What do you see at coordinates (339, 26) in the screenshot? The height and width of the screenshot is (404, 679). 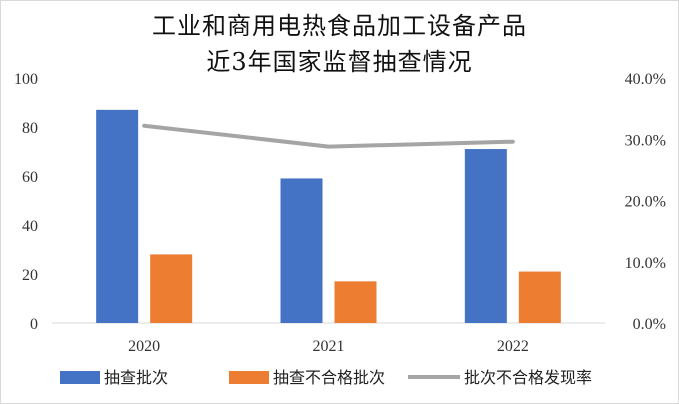 I see `chart-title-line-1: 工业和商用电热食品加工设备产品` at bounding box center [339, 26].